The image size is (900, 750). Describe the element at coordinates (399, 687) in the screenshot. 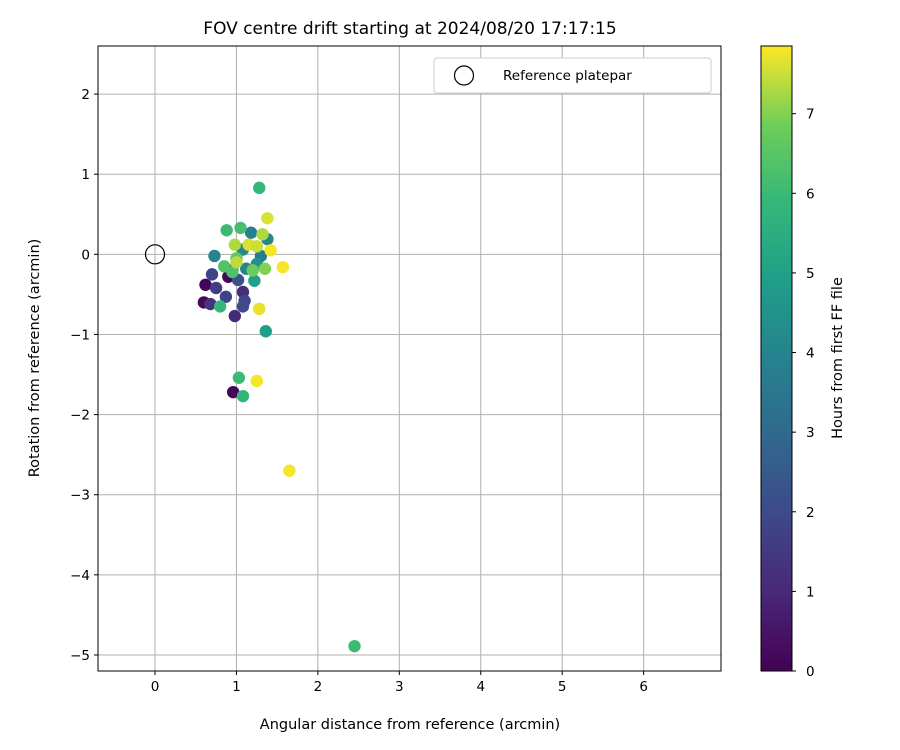

I see `x-tick-label: 3` at that location.